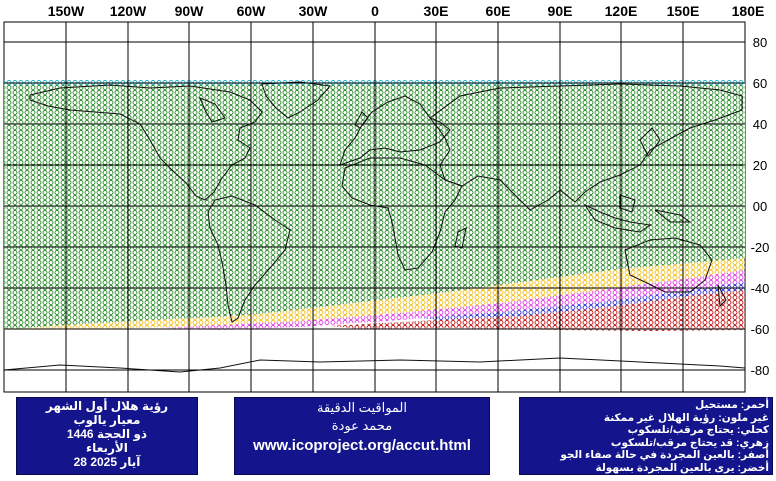 The image size is (776, 481). Describe the element at coordinates (362, 425) in the screenshot. I see `author-name: محمد عودة` at that location.